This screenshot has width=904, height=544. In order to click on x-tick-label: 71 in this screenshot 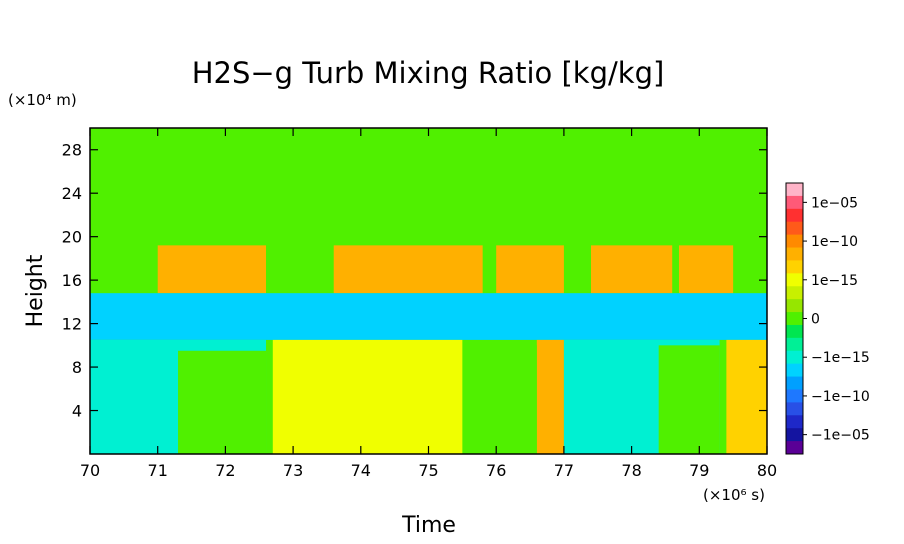, I will do `click(158, 470)`.